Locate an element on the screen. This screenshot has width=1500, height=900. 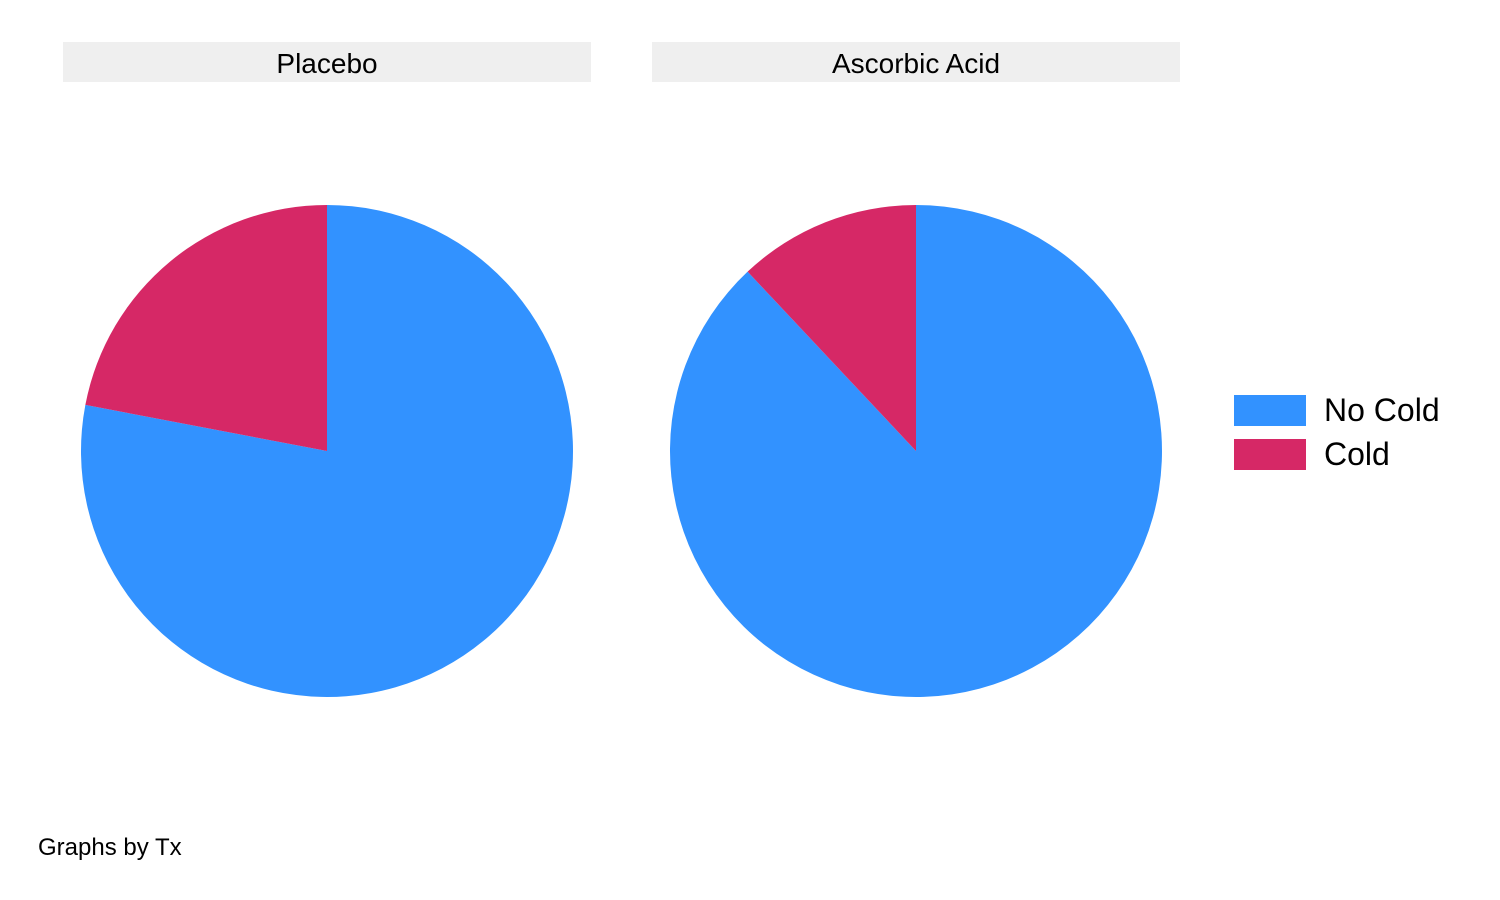
legend: No Cold Cold is located at coordinates (1337, 436).